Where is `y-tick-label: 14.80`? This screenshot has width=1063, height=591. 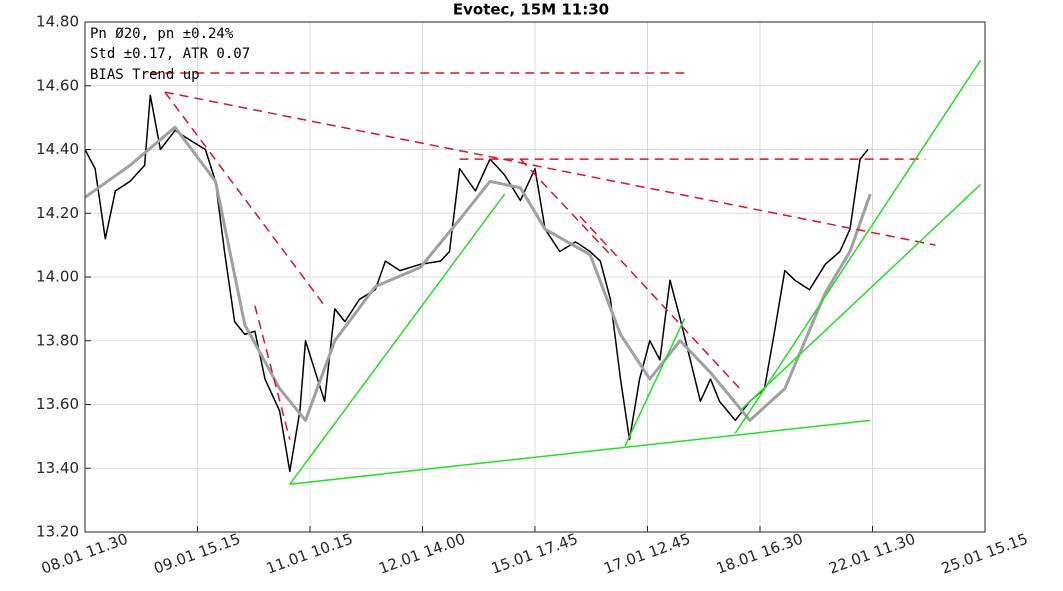
y-tick-label: 14.80 is located at coordinates (57, 22).